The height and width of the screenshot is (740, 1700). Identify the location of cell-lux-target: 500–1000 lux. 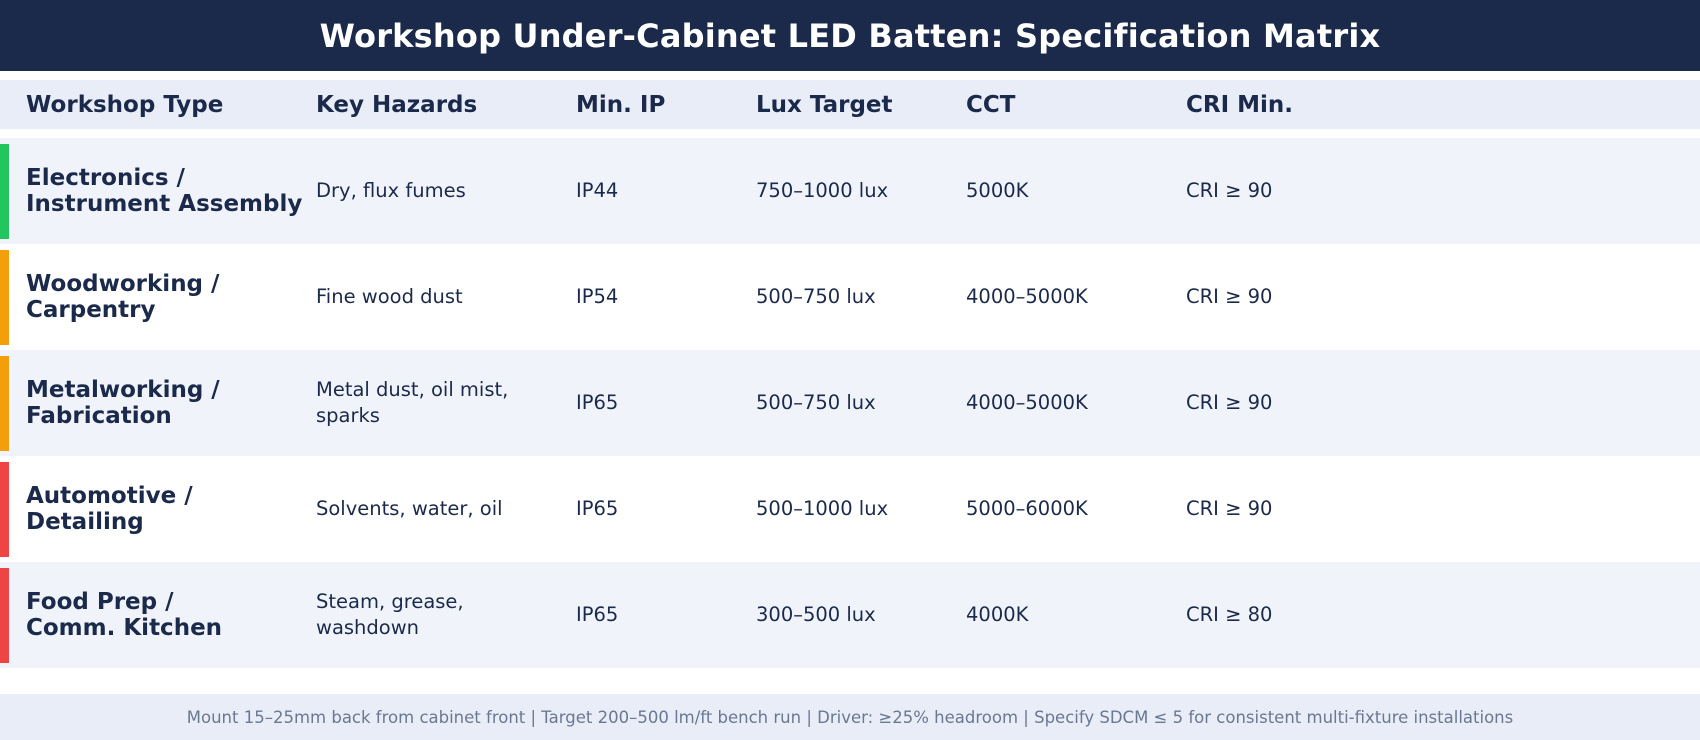
(822, 508).